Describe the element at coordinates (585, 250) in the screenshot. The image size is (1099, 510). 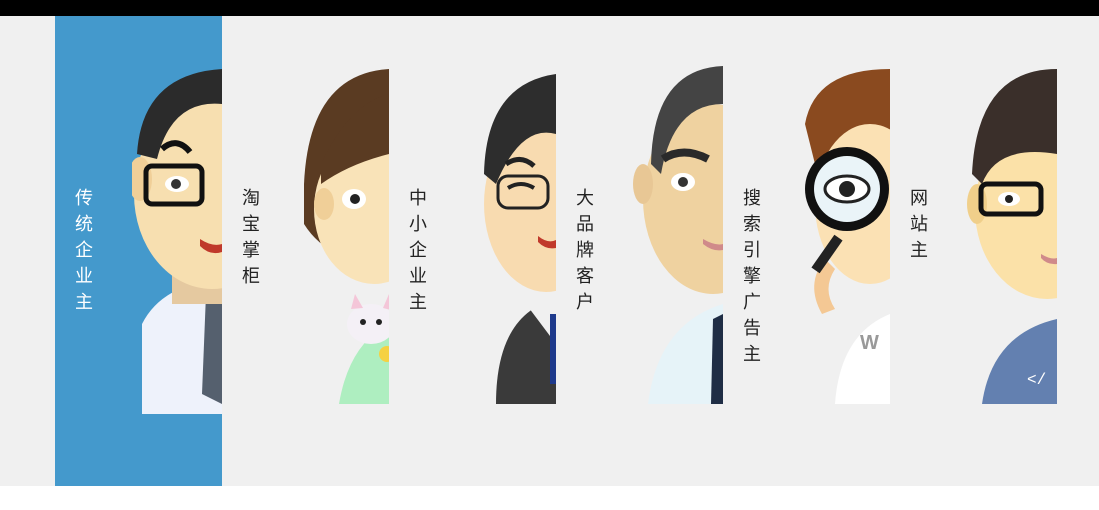
I see `panel-label: 大品牌客户` at that location.